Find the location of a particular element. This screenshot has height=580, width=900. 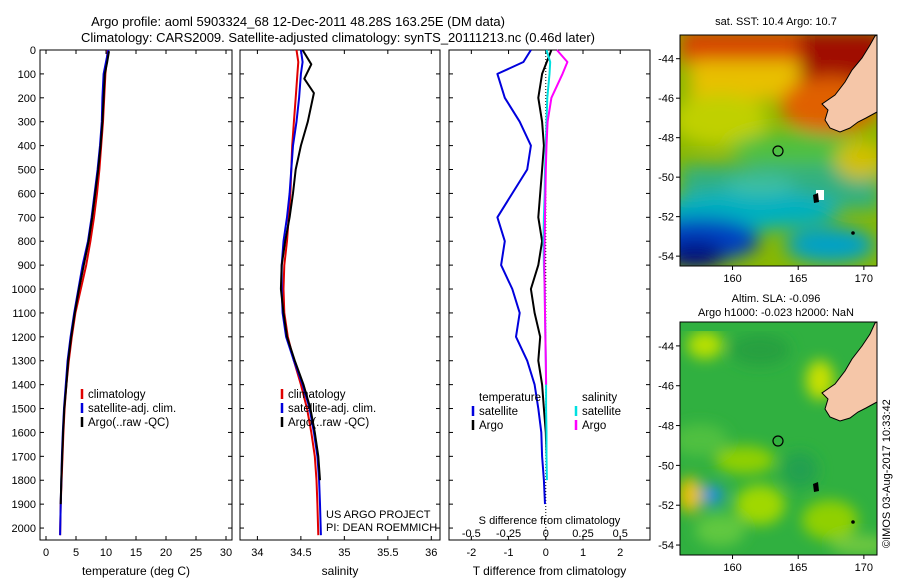

x-tick-label: 36 is located at coordinates (431, 553).